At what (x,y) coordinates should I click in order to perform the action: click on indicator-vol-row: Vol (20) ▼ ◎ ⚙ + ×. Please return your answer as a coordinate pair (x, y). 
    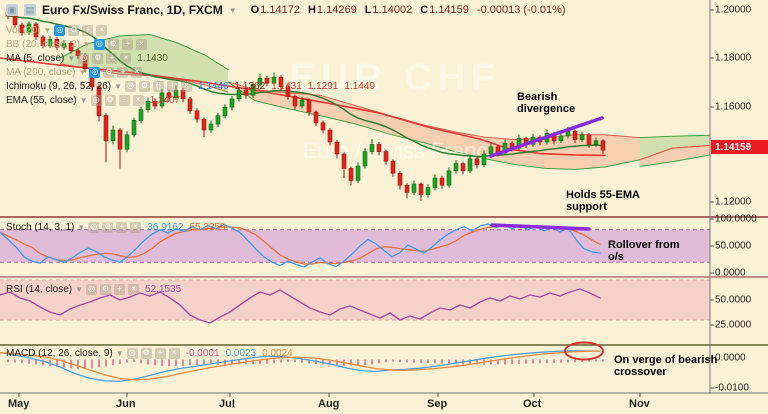
    Looking at the image, I should click on (57, 30).